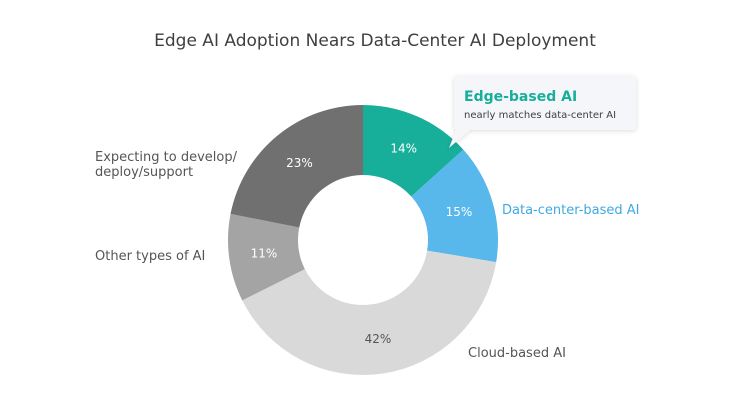 The height and width of the screenshot is (400, 750). I want to click on slice-value-label: 23%, so click(299, 163).